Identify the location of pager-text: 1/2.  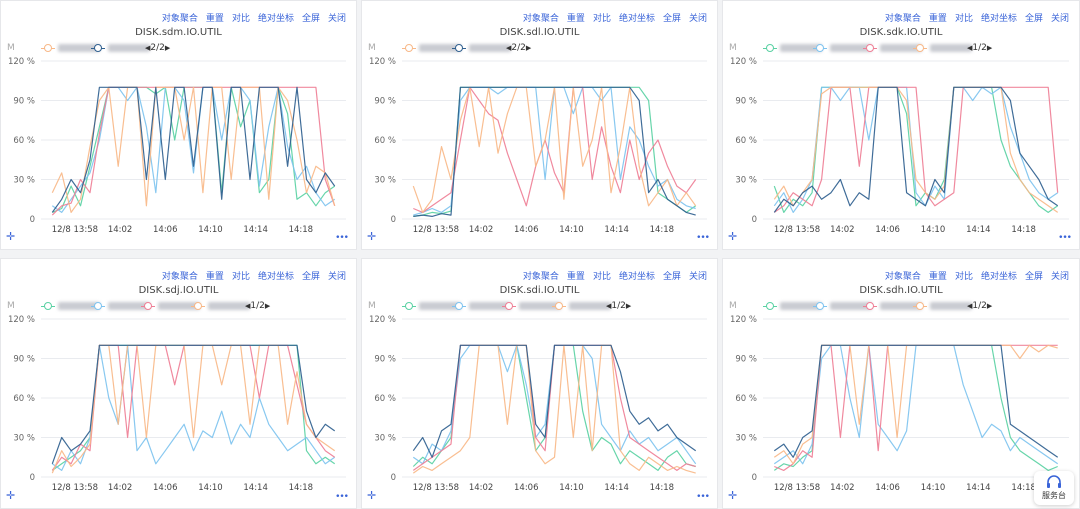
(618, 306).